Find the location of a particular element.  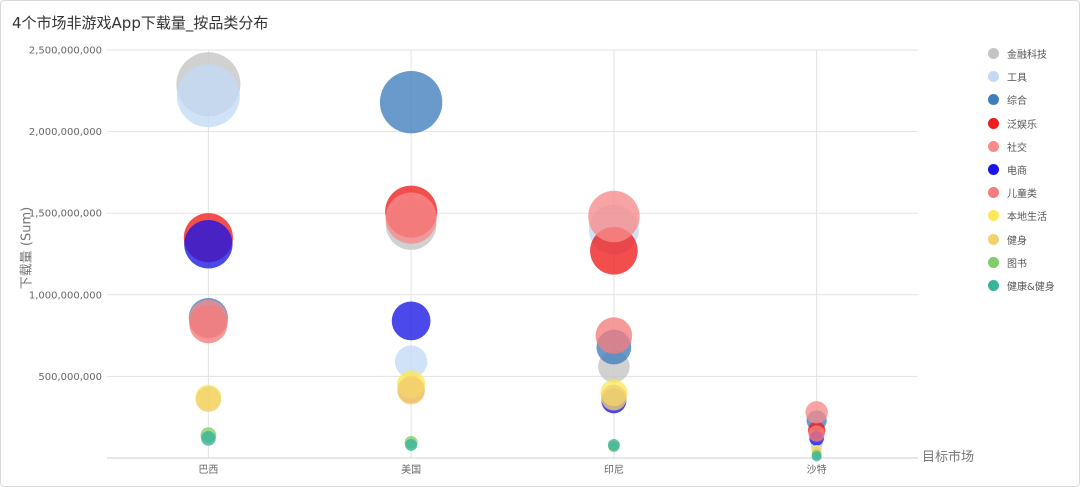

y-tick-label: 500,000,000 is located at coordinates (70, 377).